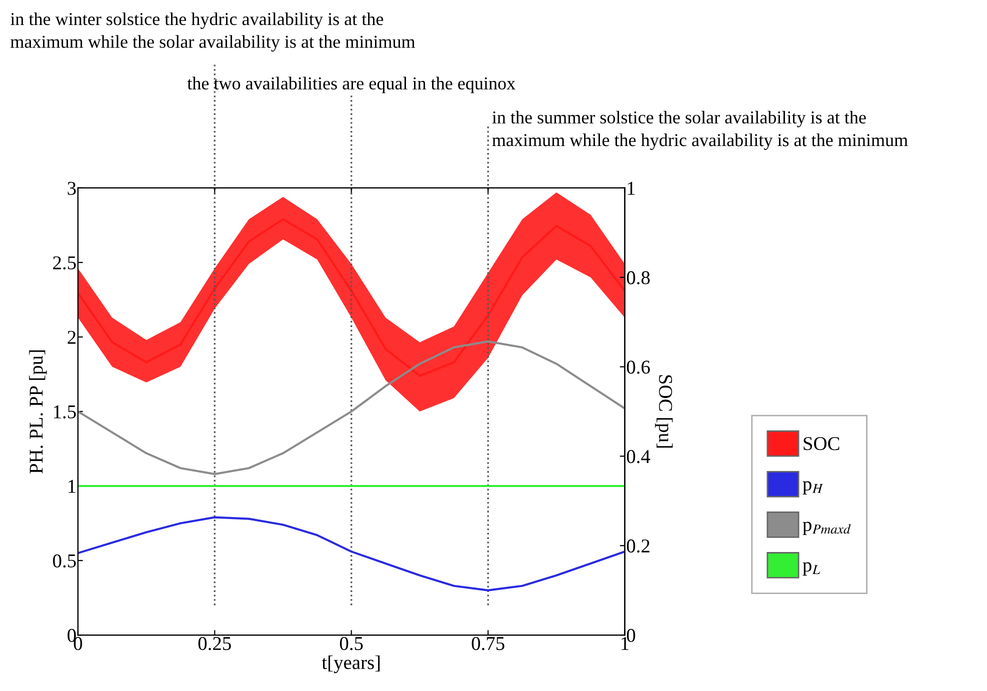 The height and width of the screenshot is (691, 987). I want to click on x-tick-label: 0.5, so click(351, 643).